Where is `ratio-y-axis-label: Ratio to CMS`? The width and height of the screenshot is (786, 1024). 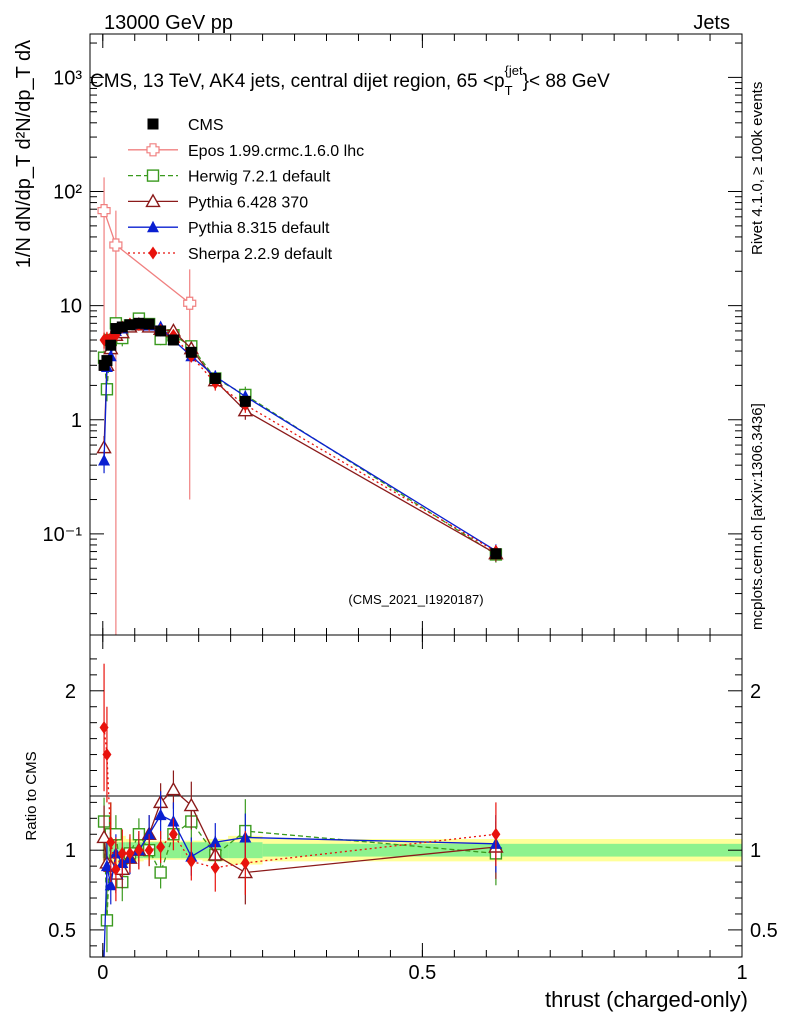 ratio-y-axis-label: Ratio to CMS is located at coordinates (31, 795).